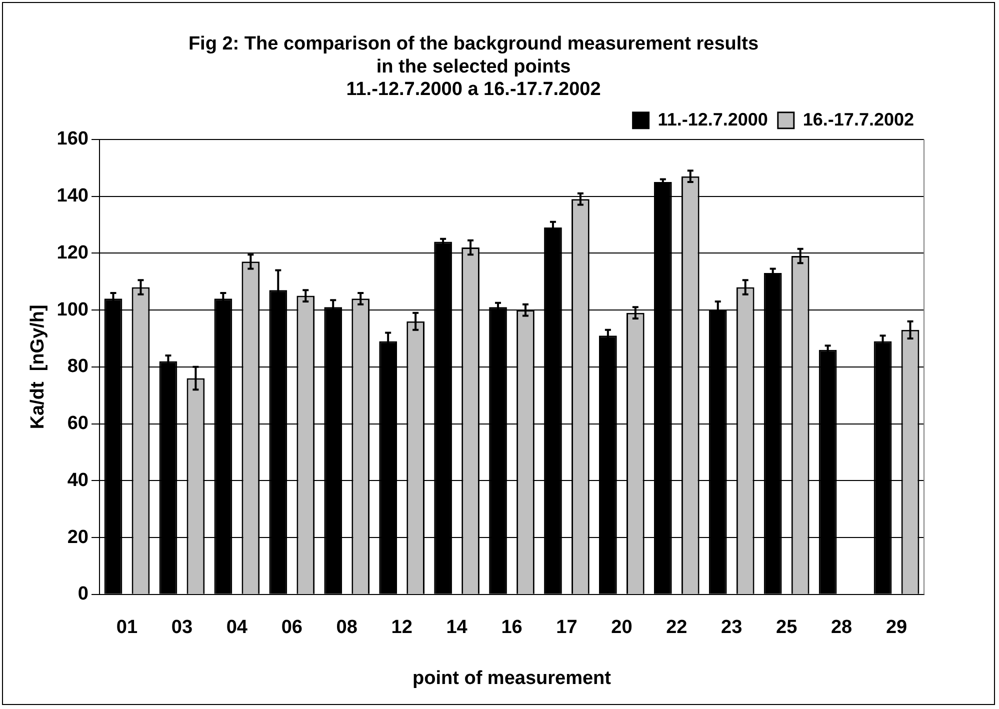  I want to click on x-axis-title: point of measurement, so click(512, 678).